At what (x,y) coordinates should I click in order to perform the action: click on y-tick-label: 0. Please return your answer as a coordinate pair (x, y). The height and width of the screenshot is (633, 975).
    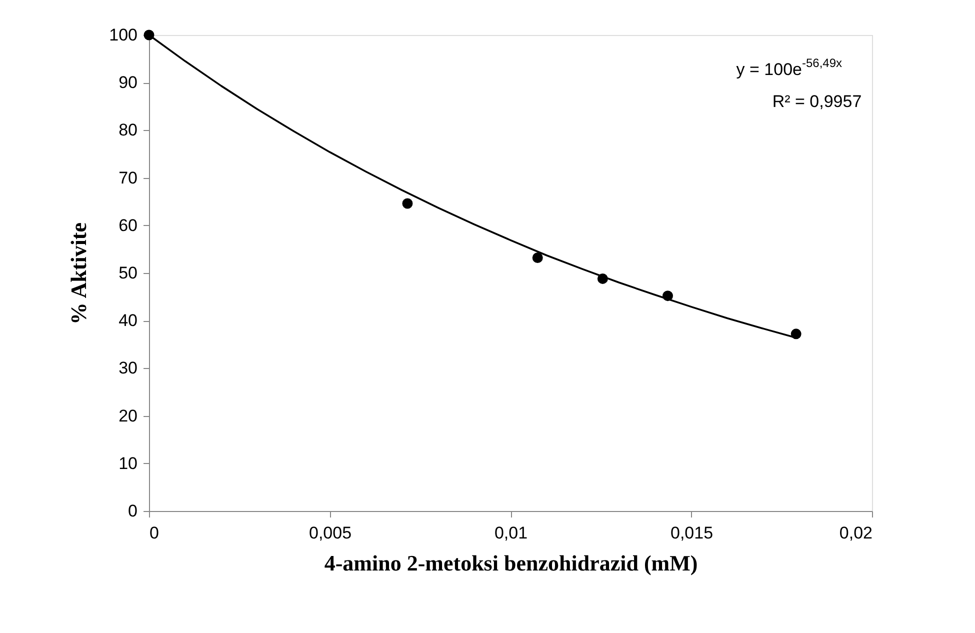
    Looking at the image, I should click on (133, 511).